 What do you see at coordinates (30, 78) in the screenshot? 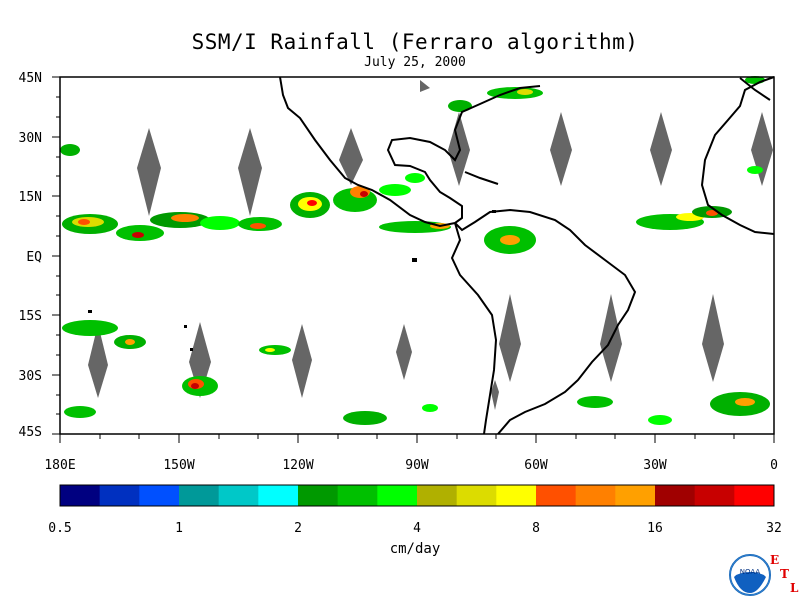
I see `lat-label: 45N` at bounding box center [30, 78].